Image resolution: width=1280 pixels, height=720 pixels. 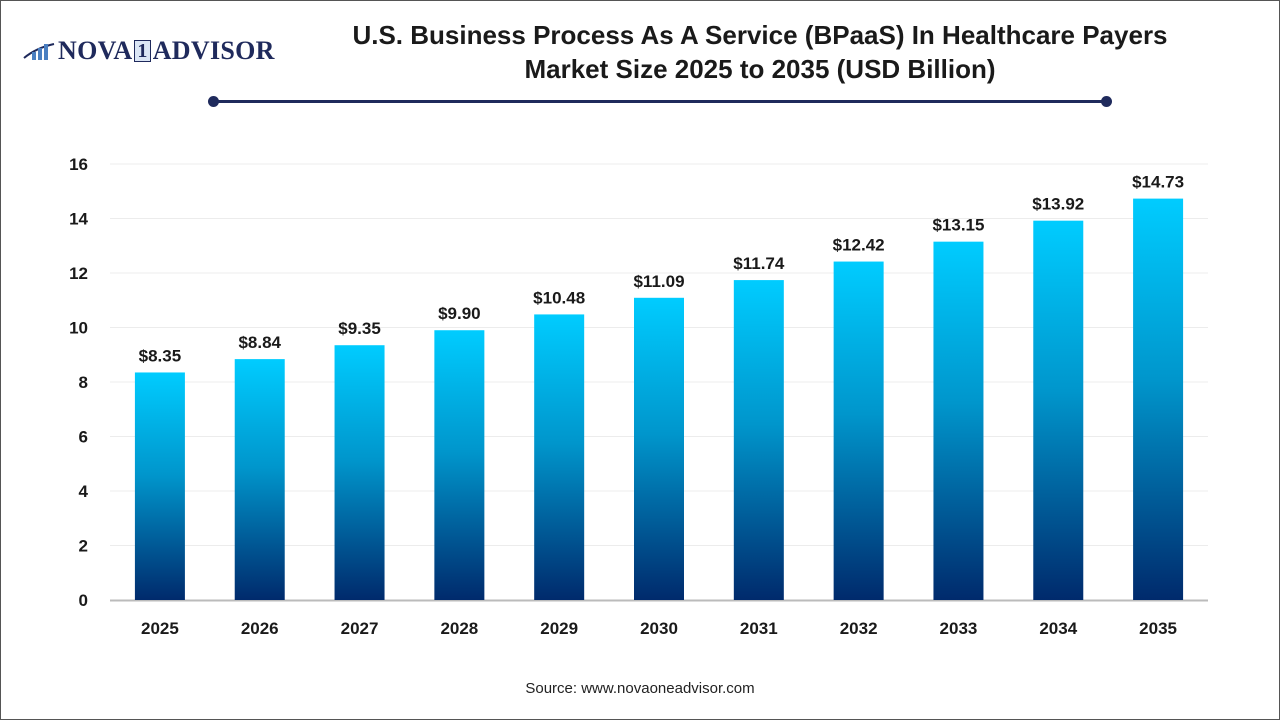 What do you see at coordinates (559, 297) in the screenshot?
I see `data-label-2029: $10.48` at bounding box center [559, 297].